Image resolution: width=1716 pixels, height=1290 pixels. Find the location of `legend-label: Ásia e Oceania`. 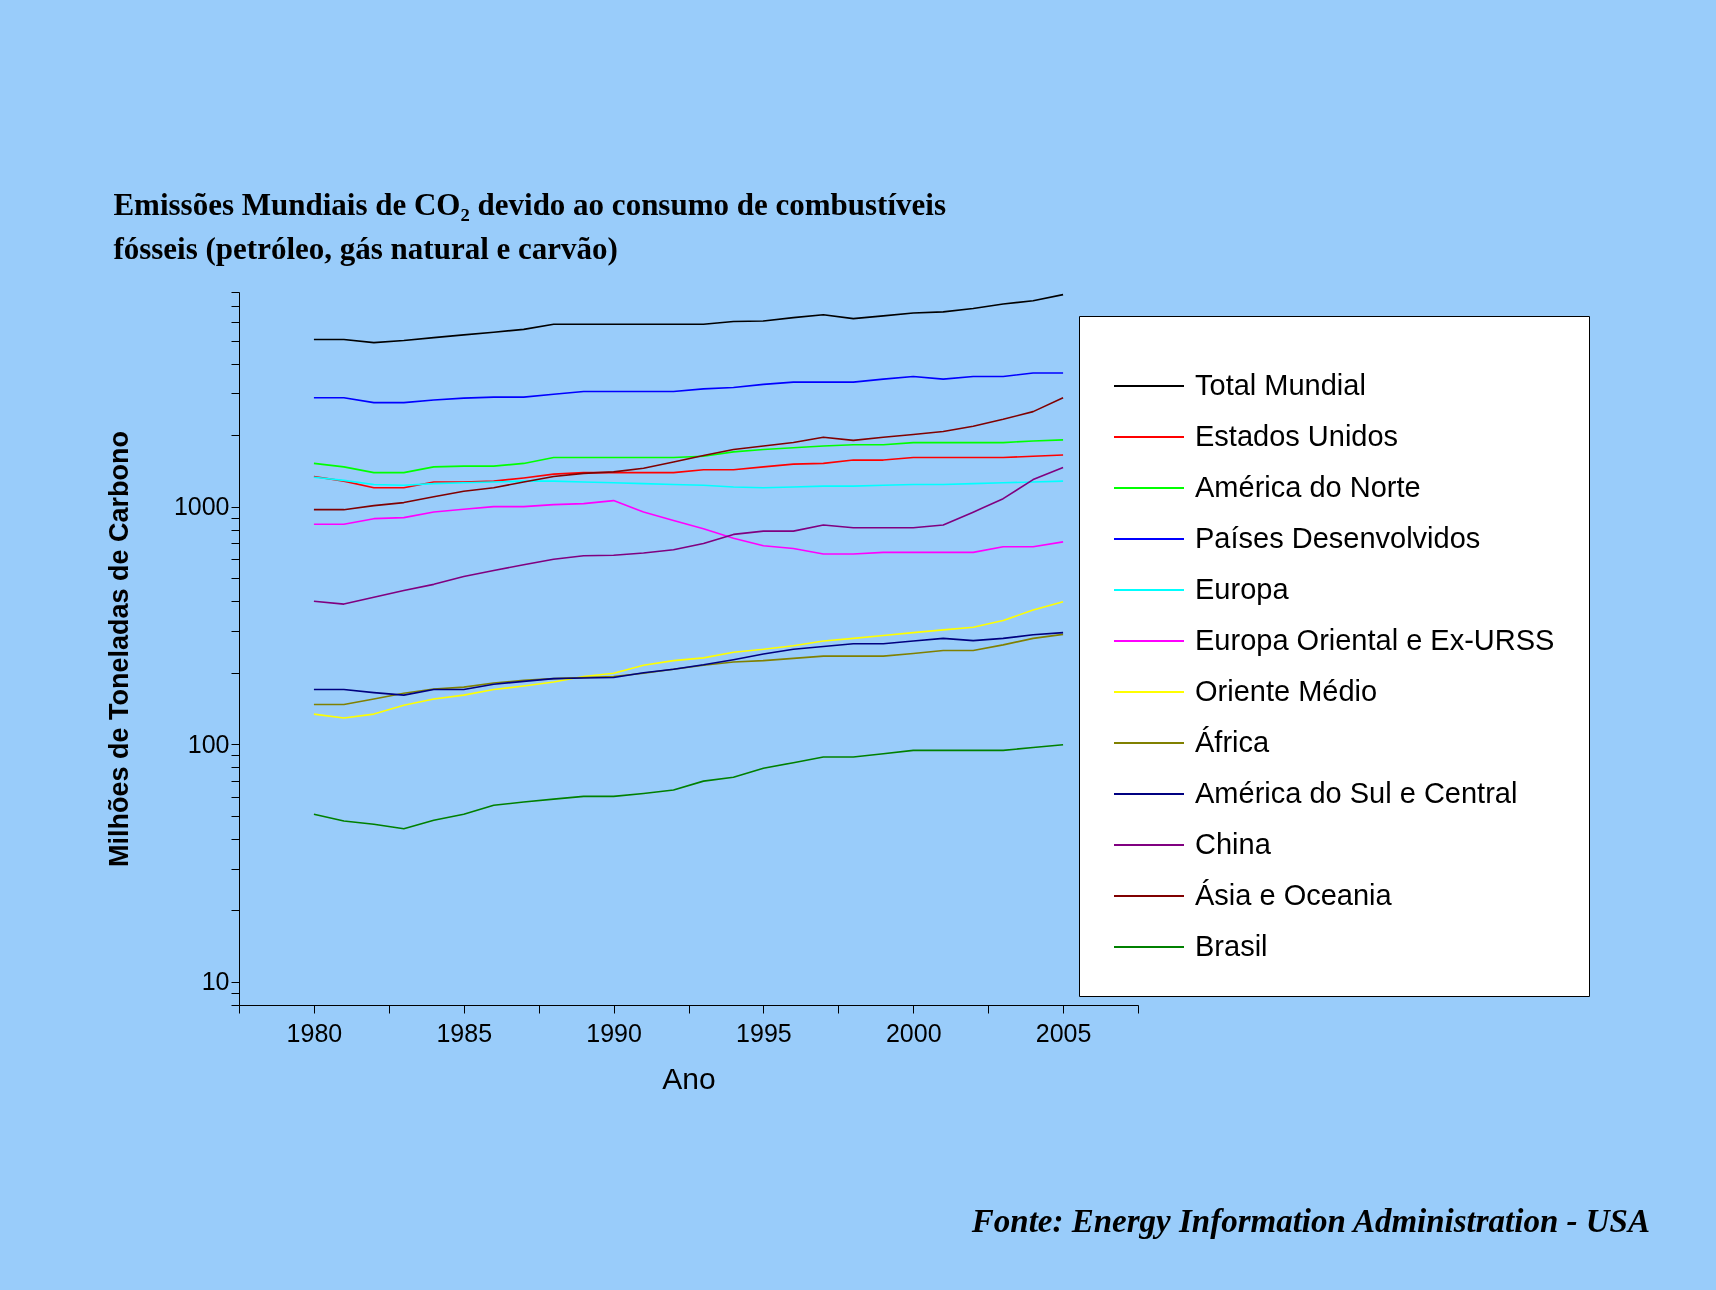

legend-label: Ásia e Oceania is located at coordinates (1294, 895).